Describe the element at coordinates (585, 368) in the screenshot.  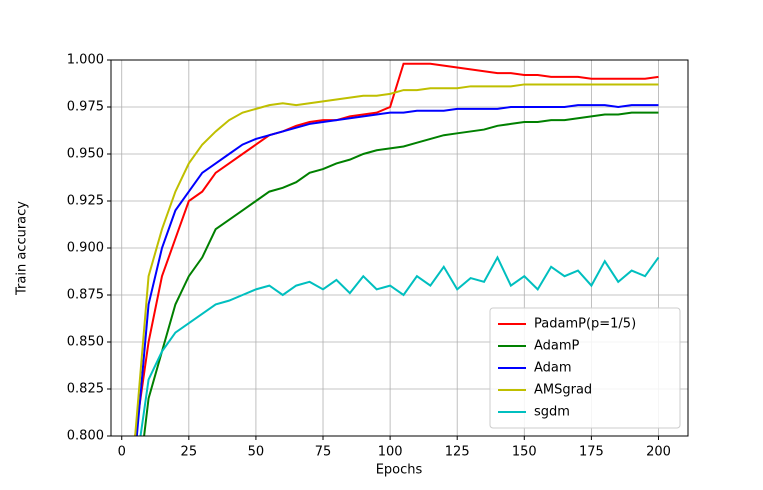
I see `legend-box` at that location.